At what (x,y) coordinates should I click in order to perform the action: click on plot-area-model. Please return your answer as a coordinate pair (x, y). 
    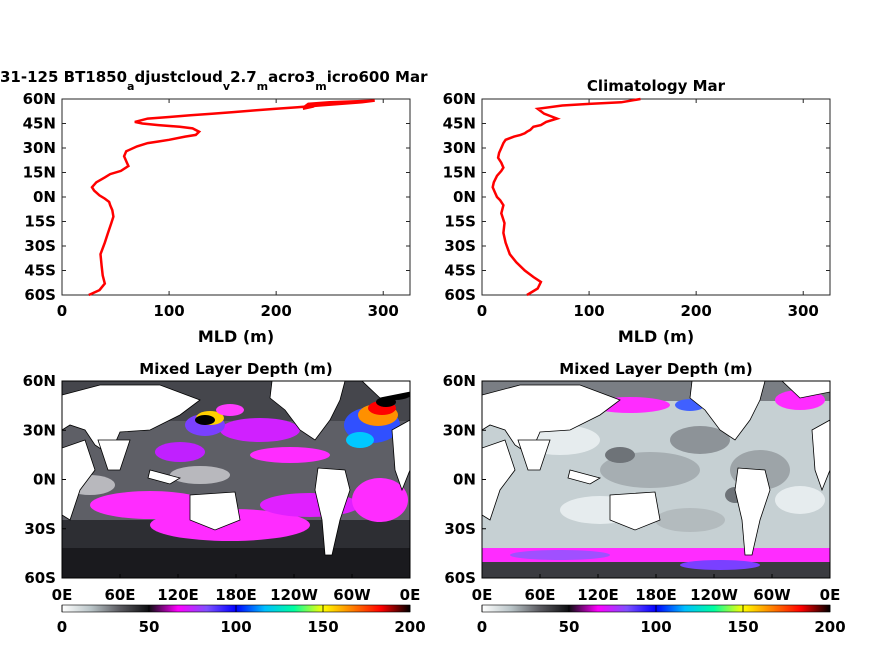
    Looking at the image, I should click on (236, 197).